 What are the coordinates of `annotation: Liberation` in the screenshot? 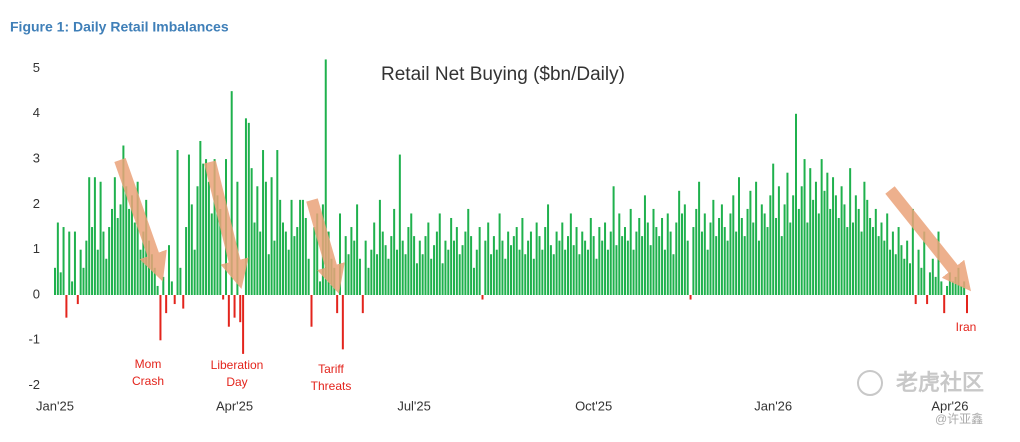 It's located at (237, 365).